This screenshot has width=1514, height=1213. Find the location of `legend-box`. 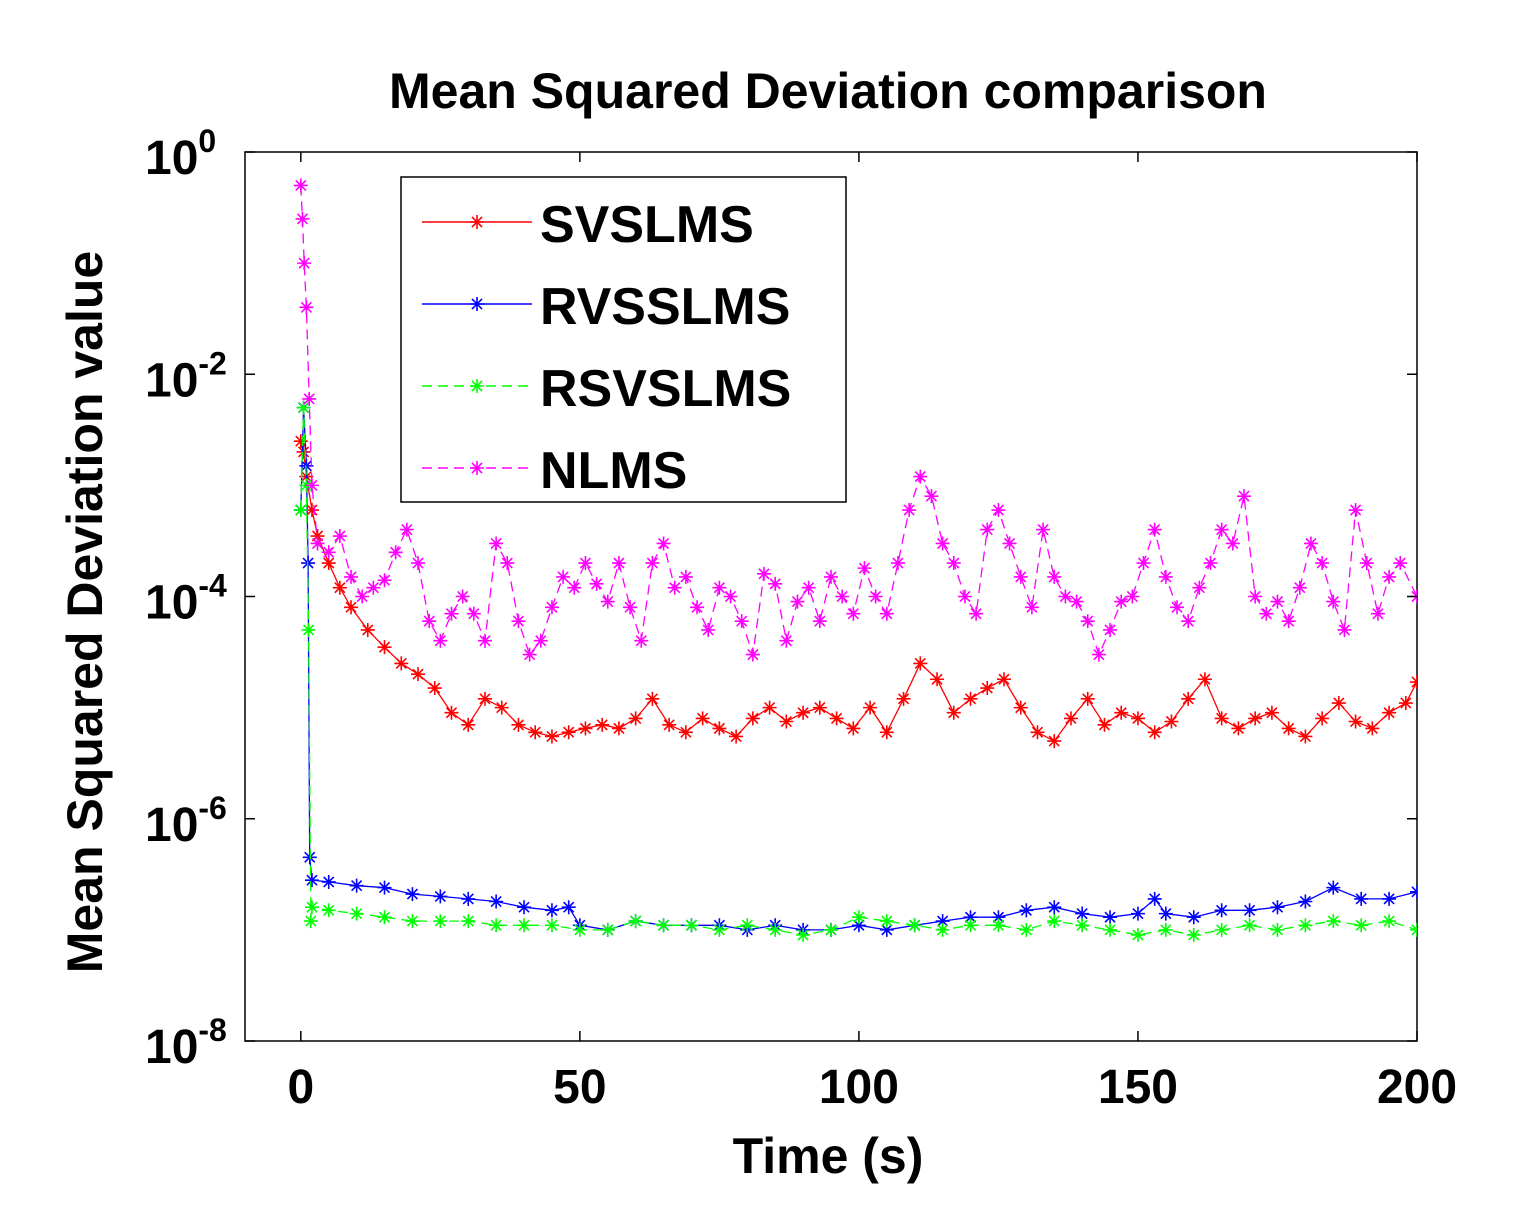

legend-box is located at coordinates (623, 339).